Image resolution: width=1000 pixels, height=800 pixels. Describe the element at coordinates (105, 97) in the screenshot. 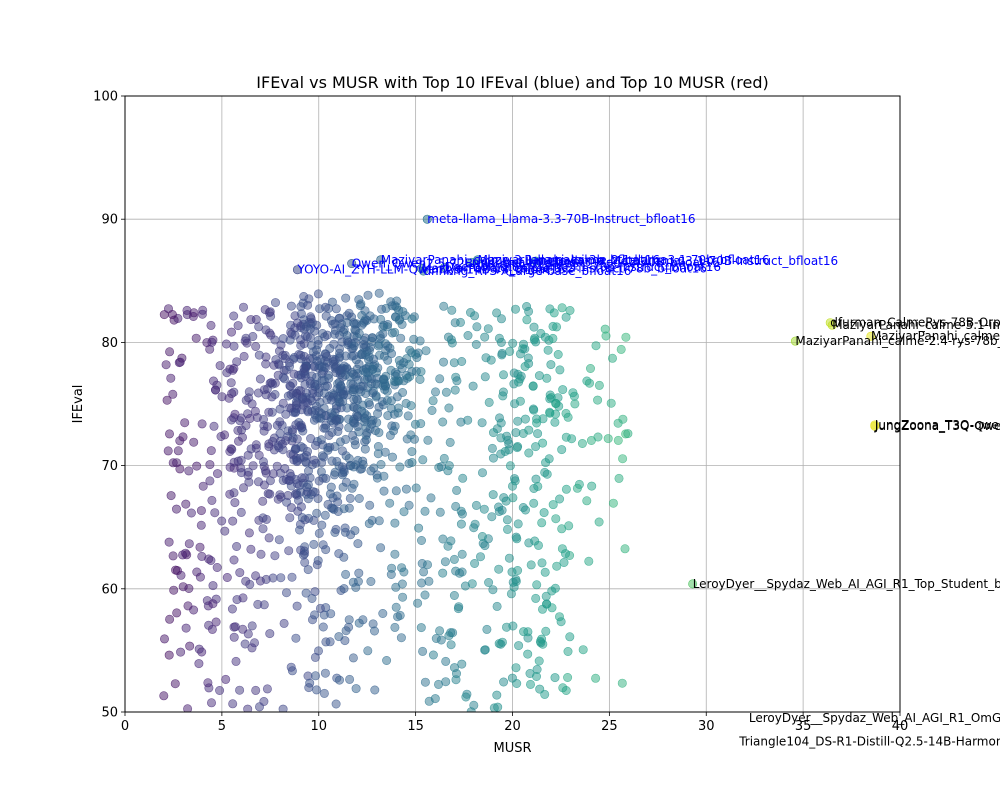

I see `y-tick-label: 100` at that location.